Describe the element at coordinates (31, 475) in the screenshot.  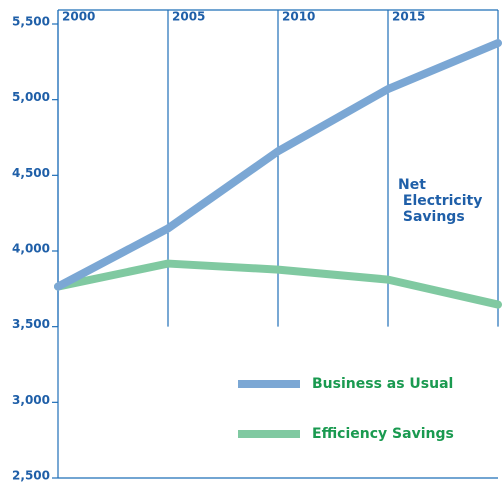
I see `y-tick-label: 2,500` at that location.